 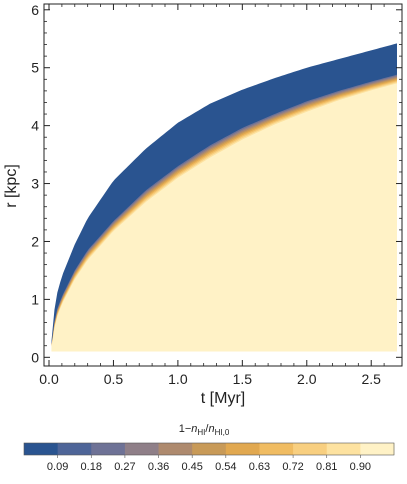 I want to click on x-tick-label: 2.5, so click(x=371, y=379).